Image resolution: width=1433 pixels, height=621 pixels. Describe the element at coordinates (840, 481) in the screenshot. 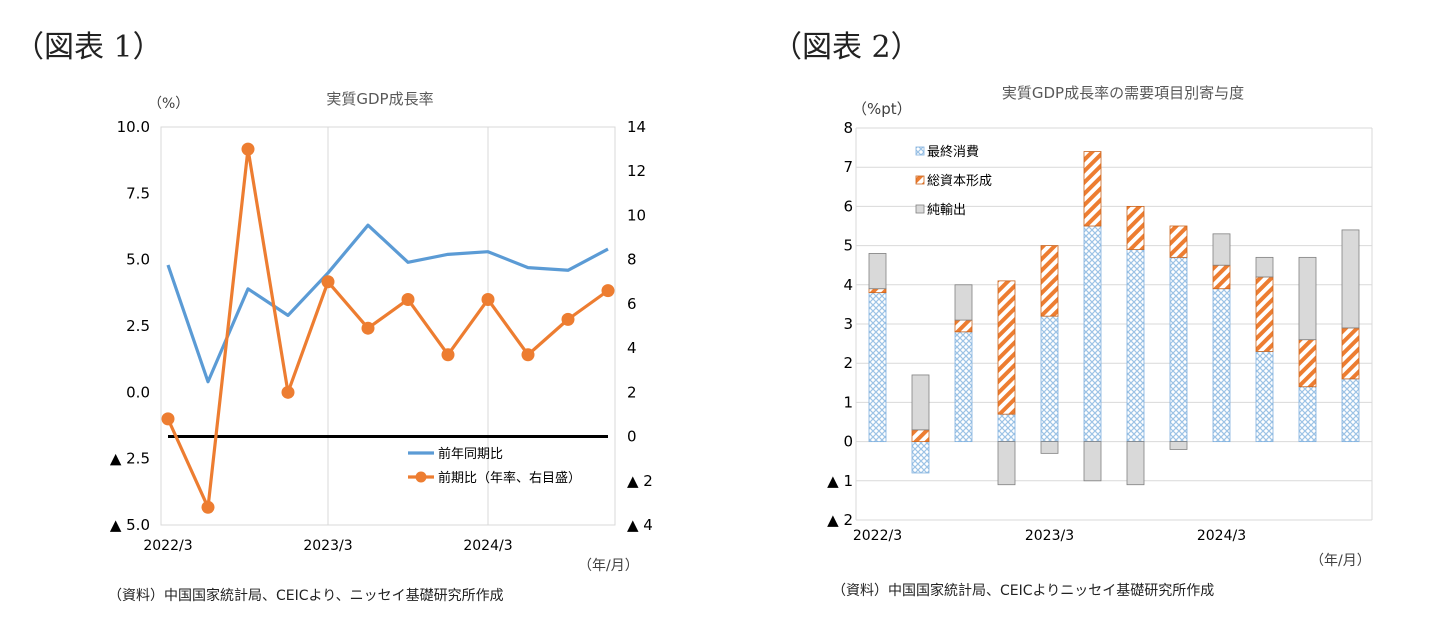

I see `chart2-y-tick-label: ▲ 1` at that location.